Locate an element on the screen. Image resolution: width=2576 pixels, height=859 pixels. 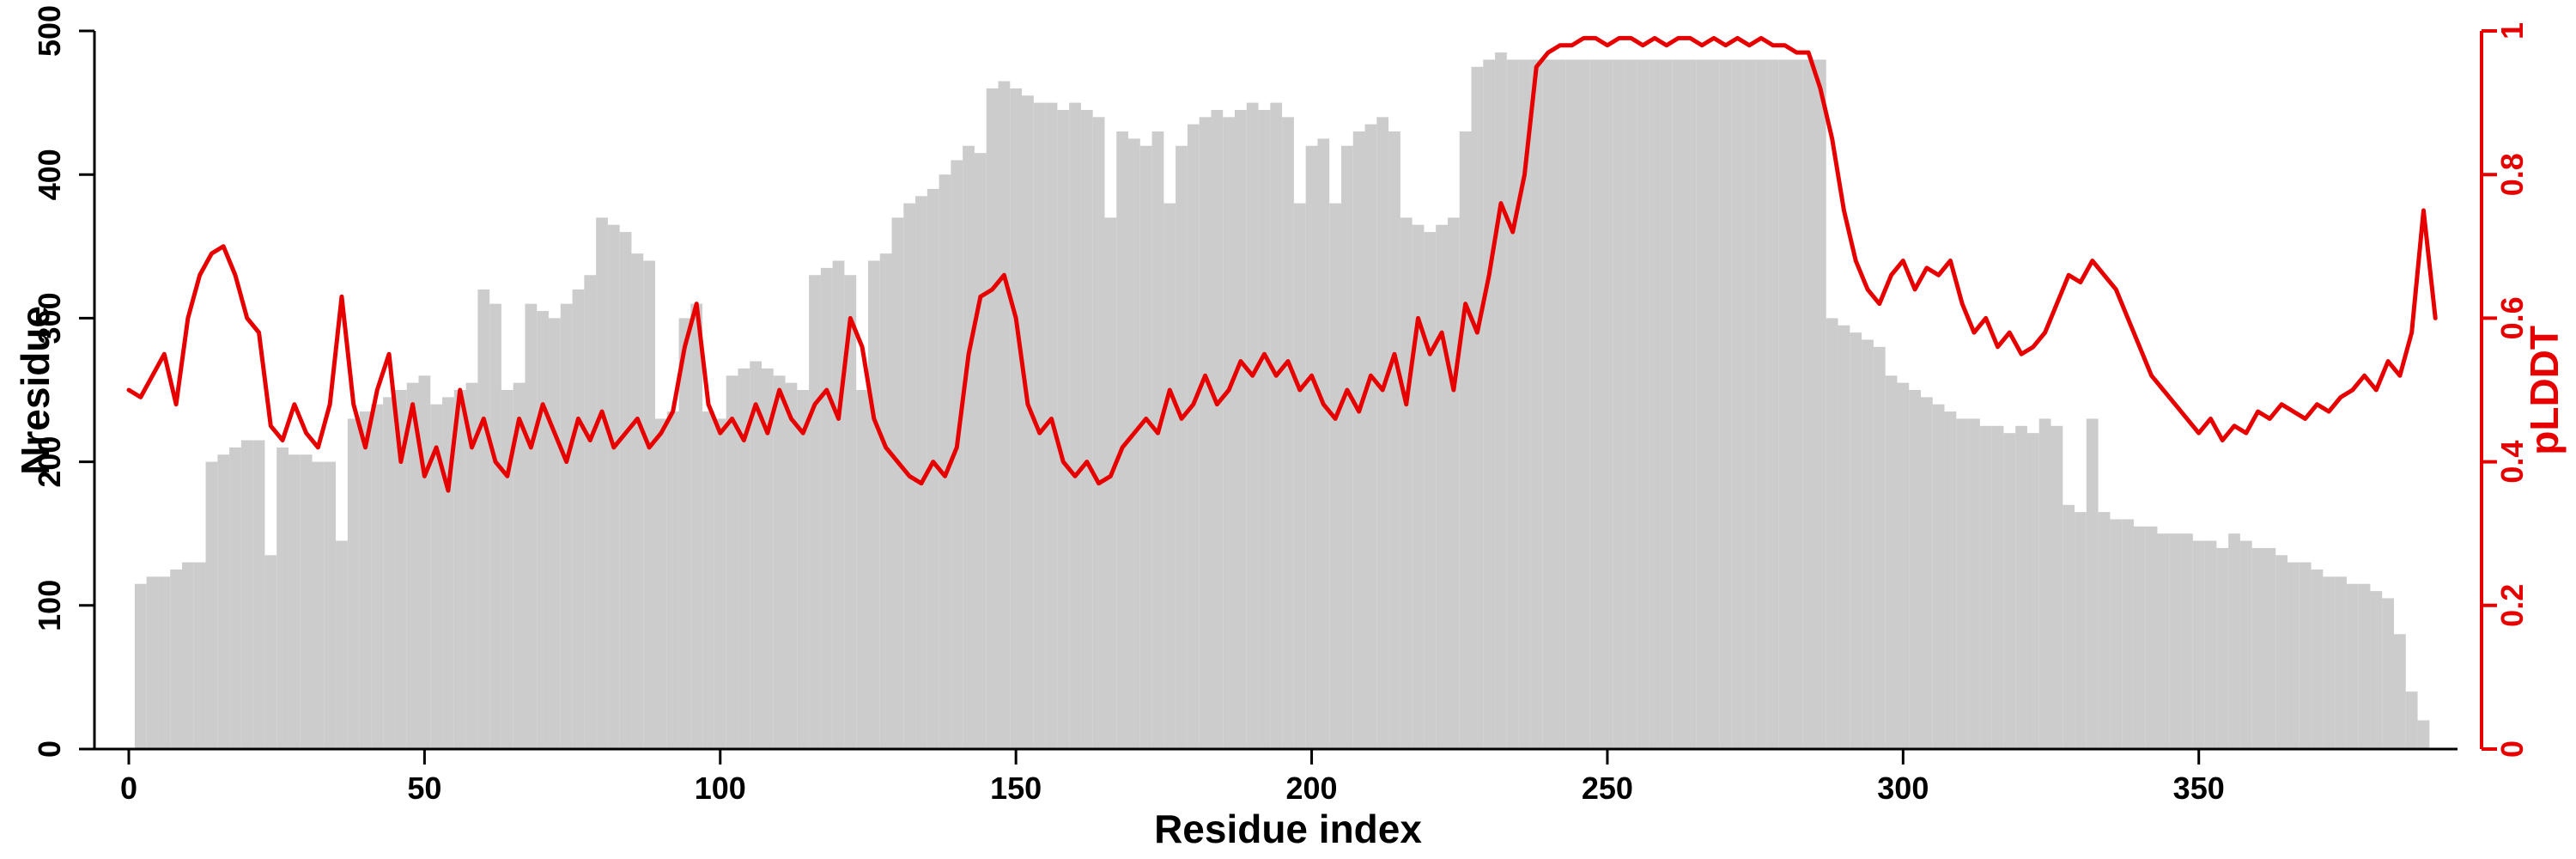
x-tick-label: 50 is located at coordinates (424, 788).